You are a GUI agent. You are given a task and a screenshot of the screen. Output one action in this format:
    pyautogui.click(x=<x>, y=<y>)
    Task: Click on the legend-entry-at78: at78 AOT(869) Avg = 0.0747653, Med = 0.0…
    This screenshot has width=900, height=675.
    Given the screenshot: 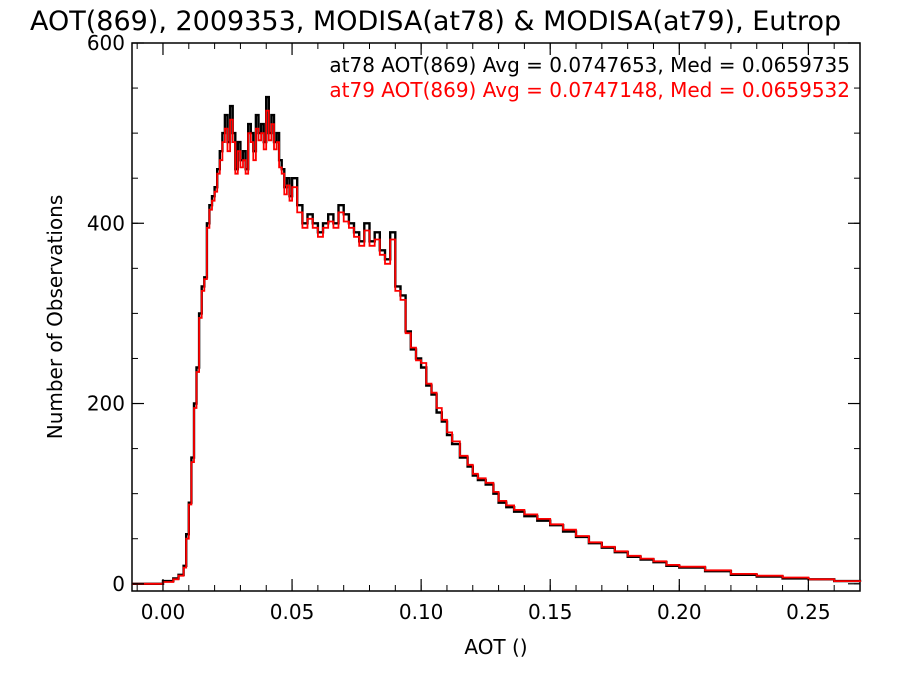 What is the action you would take?
    pyautogui.click(x=589, y=65)
    